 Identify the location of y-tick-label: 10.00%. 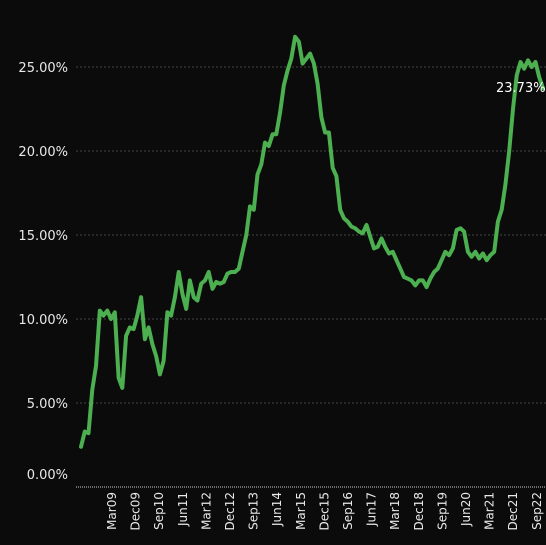
(43, 320).